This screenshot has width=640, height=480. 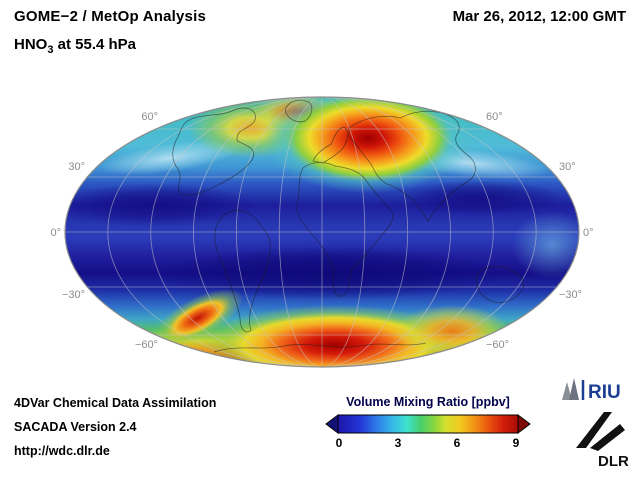 I want to click on assimilation-label: 4DVar Chemical Data Assimilation, so click(x=115, y=403).